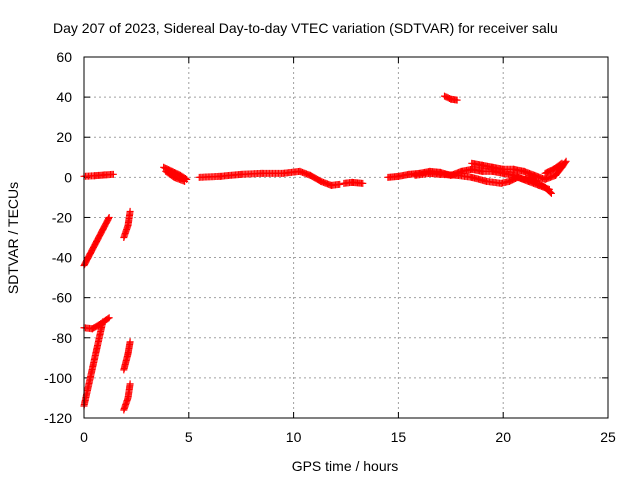 The width and height of the screenshot is (640, 480). Describe the element at coordinates (84, 437) in the screenshot. I see `x-tick-label: 0` at that location.